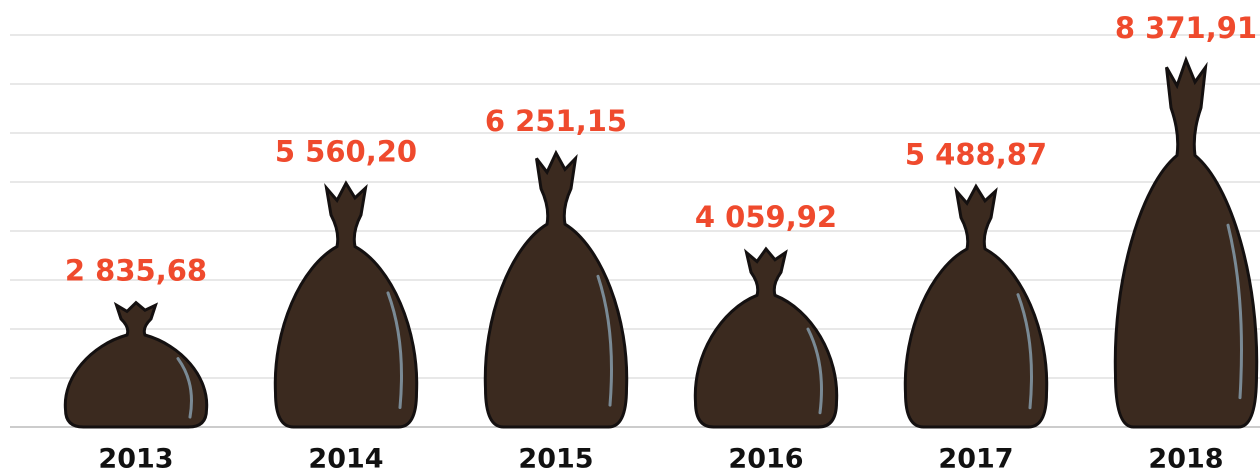 Image resolution: width=1260 pixels, height=475 pixels. Describe the element at coordinates (1185, 459) in the screenshot. I see `x-tick-label: 2018` at that location.